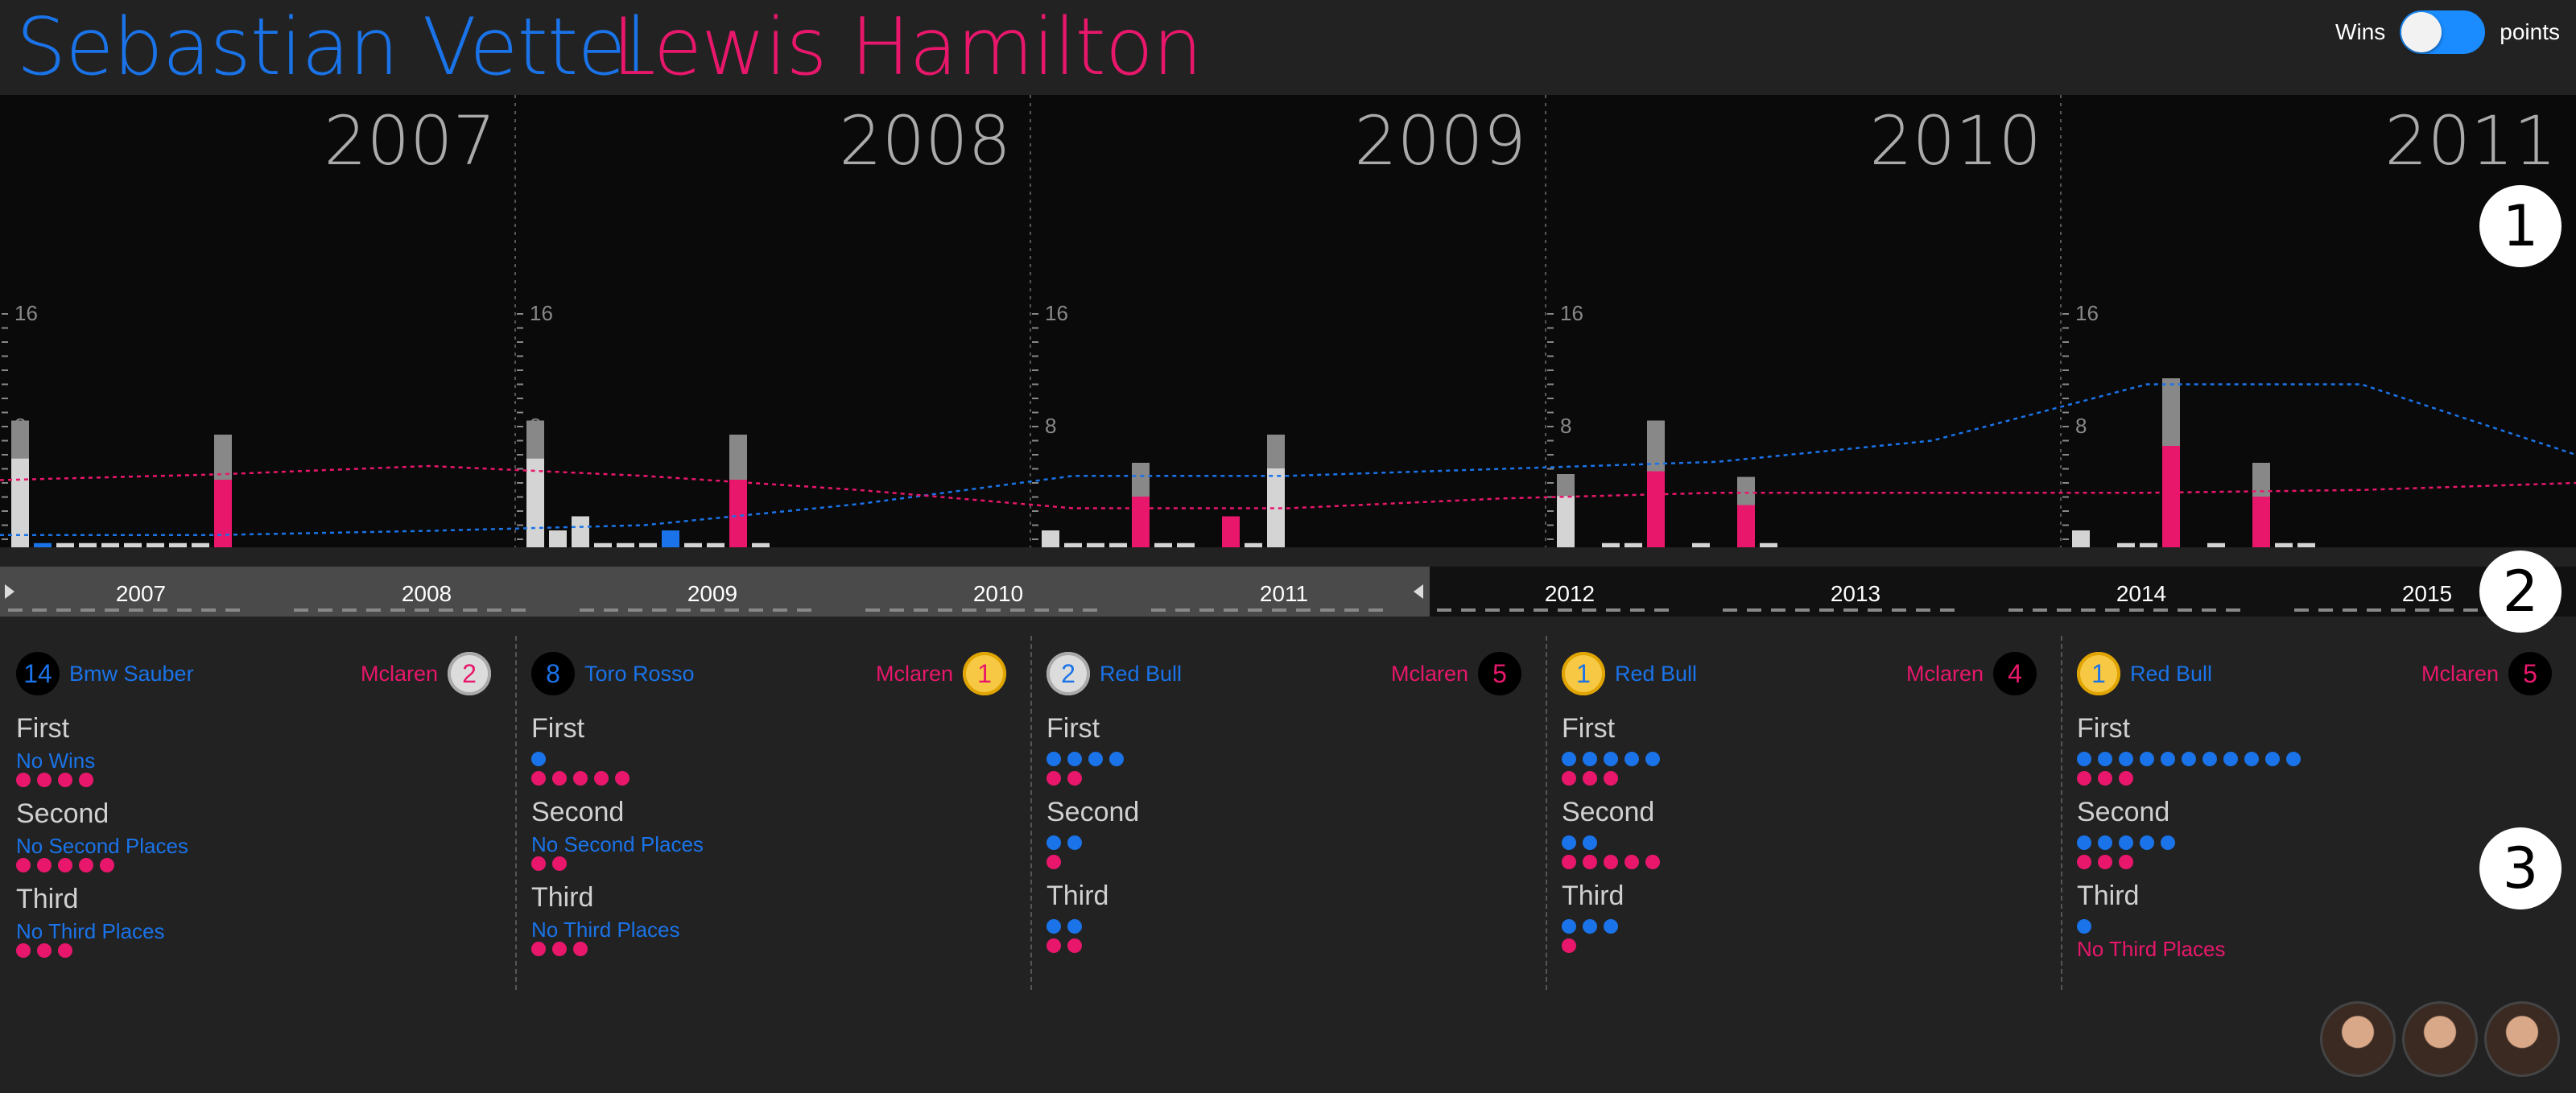 The height and width of the screenshot is (1093, 2576). Describe the element at coordinates (1283, 676) in the screenshot. I see `team-row: 2 Red Bull Mclaren 5` at that location.